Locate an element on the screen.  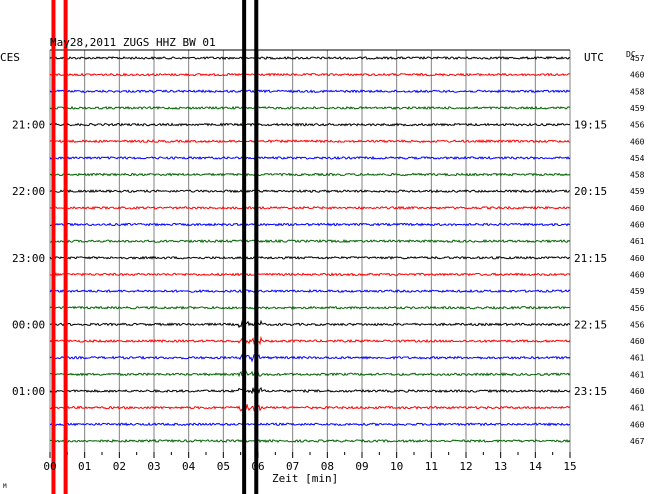
x-tick-label: 04 is located at coordinates (189, 466).